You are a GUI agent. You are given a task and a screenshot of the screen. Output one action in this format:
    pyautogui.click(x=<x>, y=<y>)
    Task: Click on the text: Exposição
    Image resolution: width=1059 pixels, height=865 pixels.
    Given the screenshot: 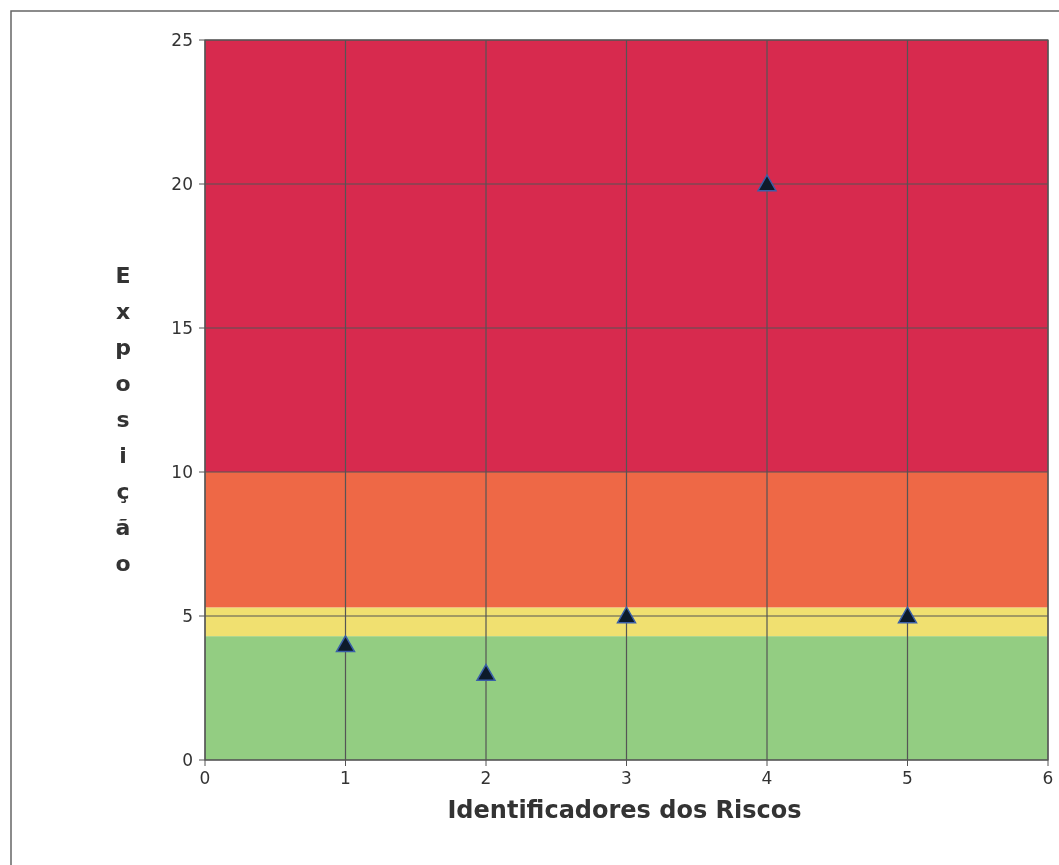 What is the action you would take?
    pyautogui.click(x=123, y=419)
    